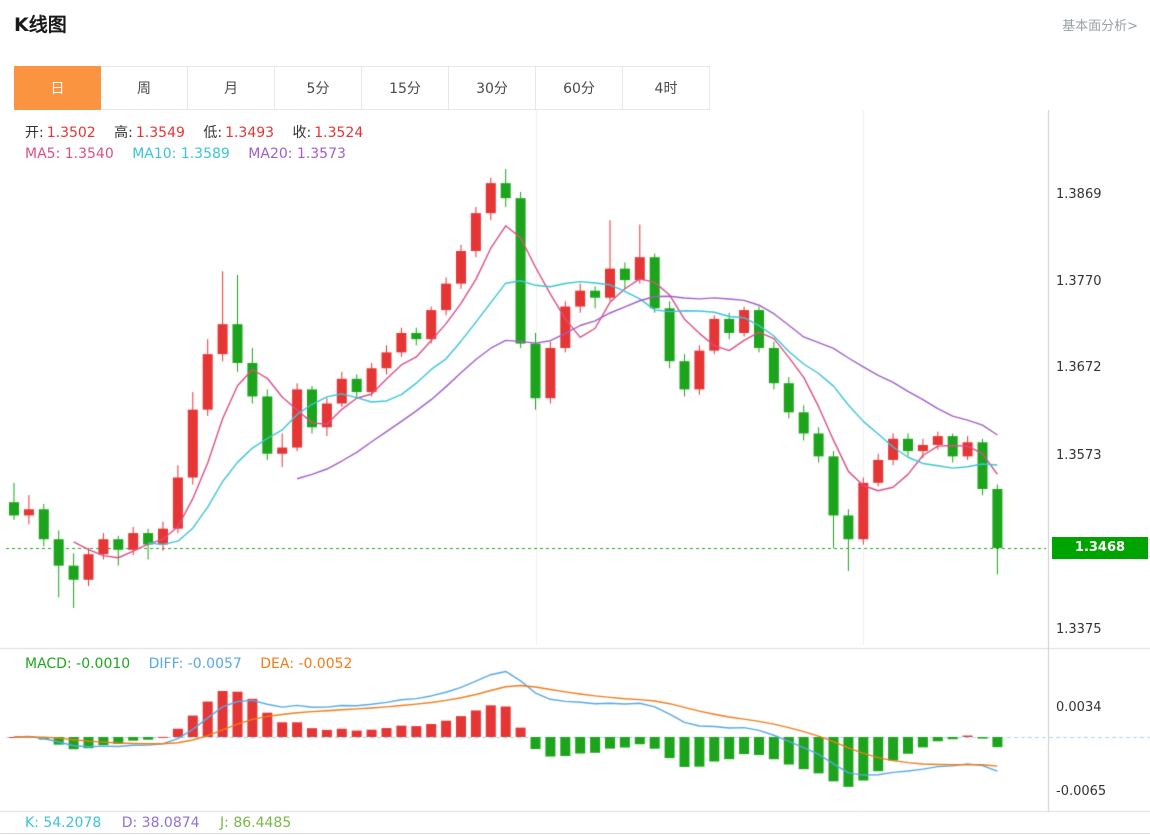  Describe the element at coordinates (1079, 281) in the screenshot. I see `price-axis-tick: 1.3770` at that location.